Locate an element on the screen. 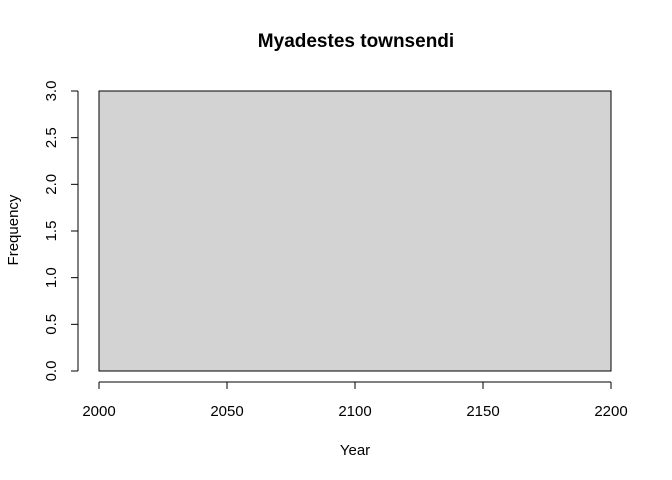 The width and height of the screenshot is (672, 480). x-tick-label-0: 2000 is located at coordinates (98, 411).